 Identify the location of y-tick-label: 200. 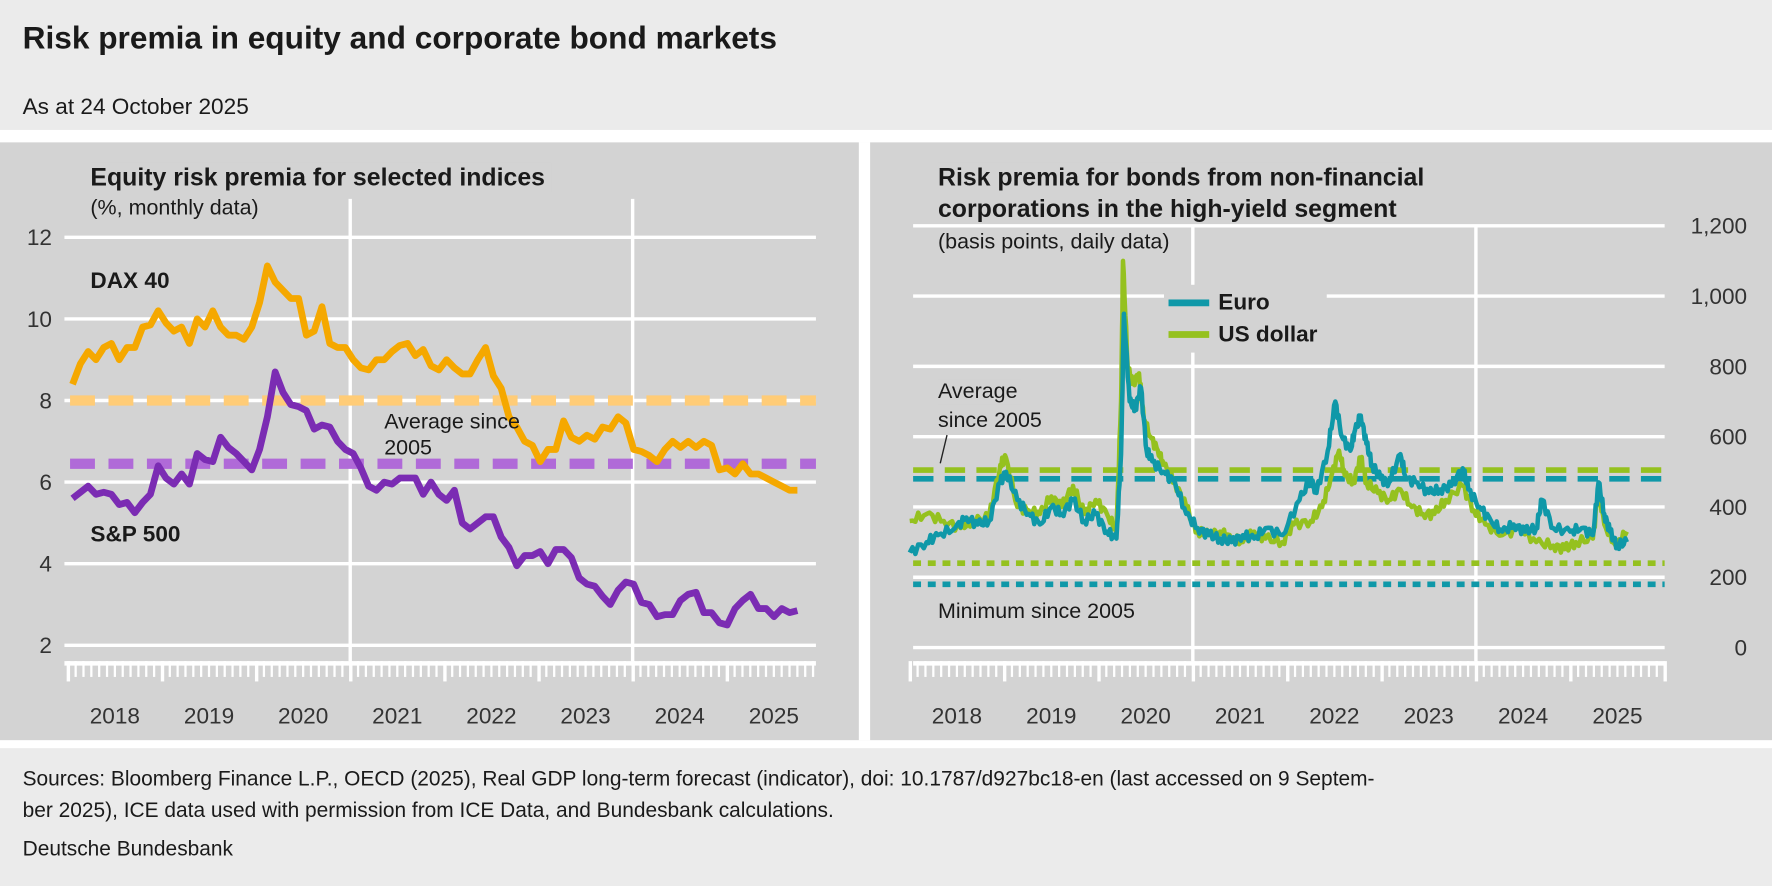
(1728, 577).